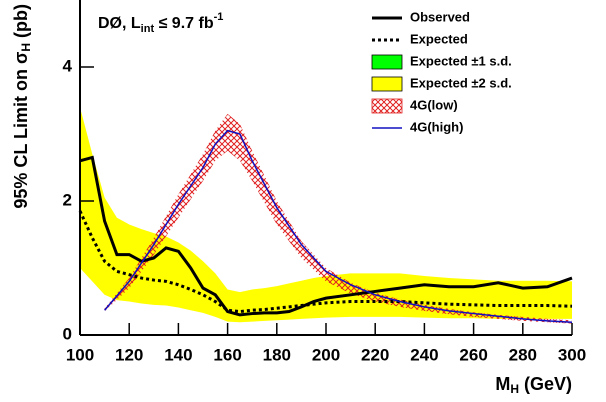 The height and width of the screenshot is (402, 606). What do you see at coordinates (67, 333) in the screenshot?
I see `y-tick-label: 0` at bounding box center [67, 333].